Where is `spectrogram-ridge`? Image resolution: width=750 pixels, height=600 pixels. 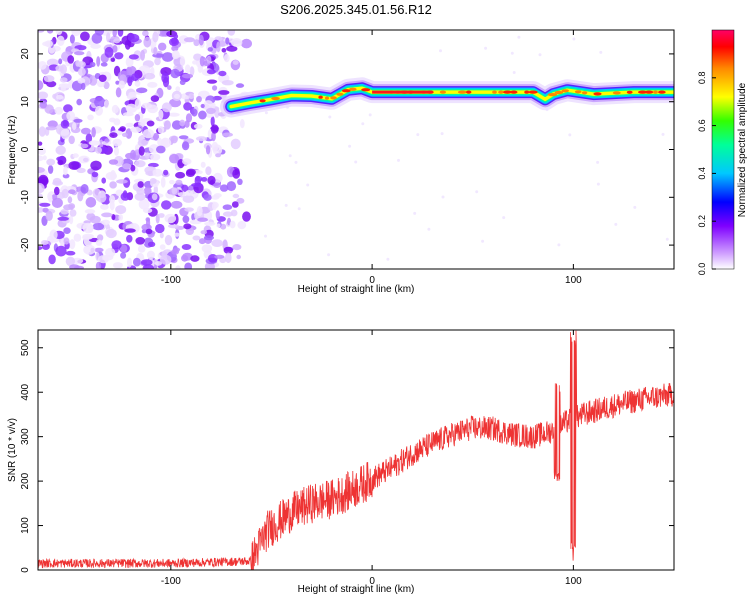
spectrogram-ridge is located at coordinates (447, 97).